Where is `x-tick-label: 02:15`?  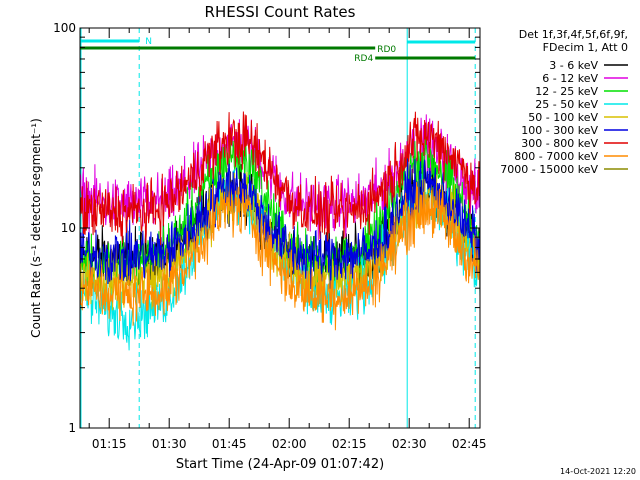
x-tick-label: 02:15 is located at coordinates (349, 444).